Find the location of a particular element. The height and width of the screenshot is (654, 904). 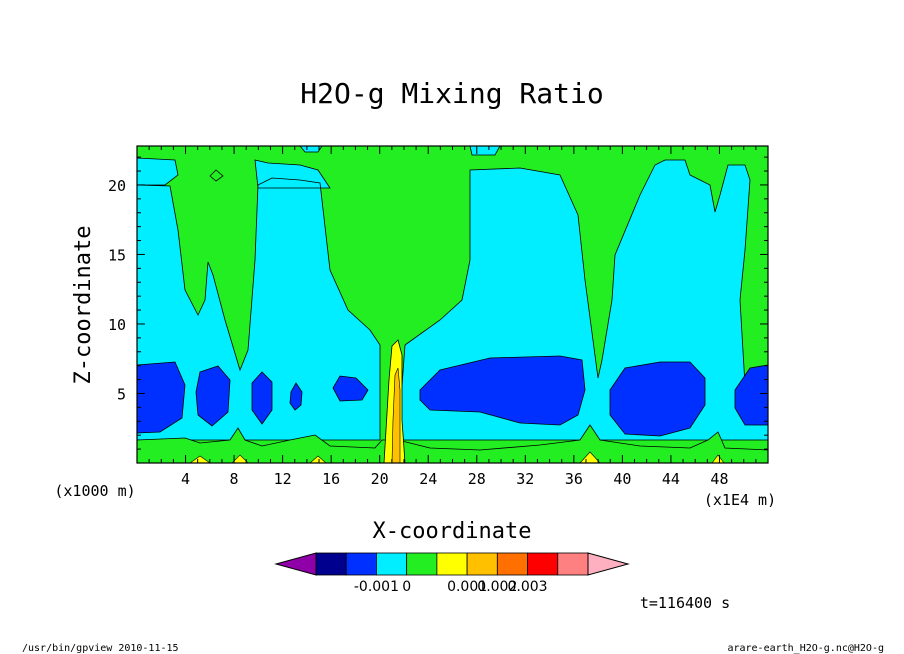

z-tick-label: 15 is located at coordinates (117, 255).